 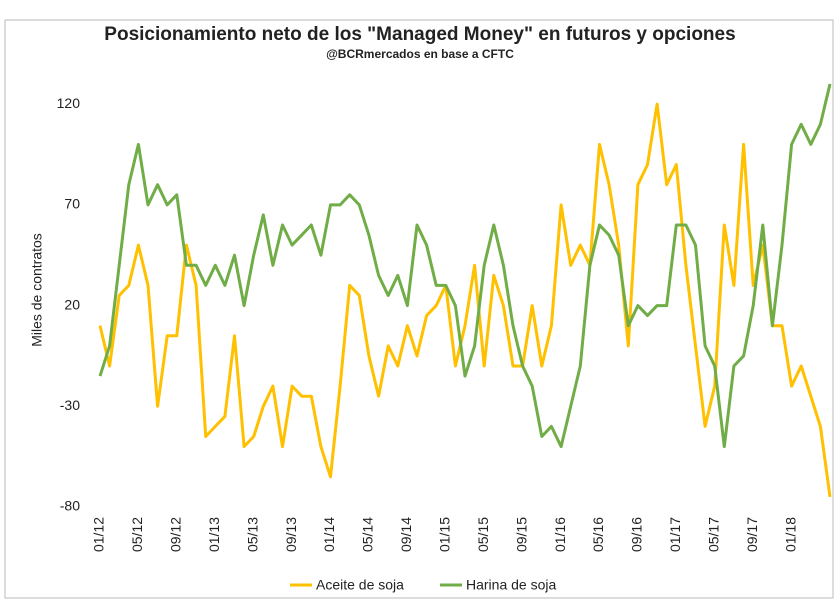 What do you see at coordinates (598, 534) in the screenshot?
I see `x-tick-label: 05/16` at bounding box center [598, 534].